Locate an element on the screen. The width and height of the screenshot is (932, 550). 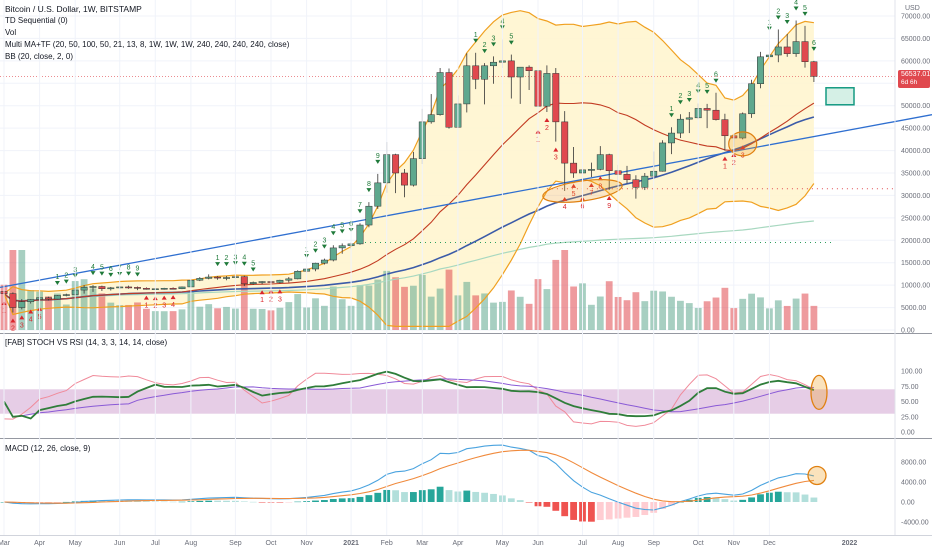
currency-label: USD is located at coordinates (912, 8).